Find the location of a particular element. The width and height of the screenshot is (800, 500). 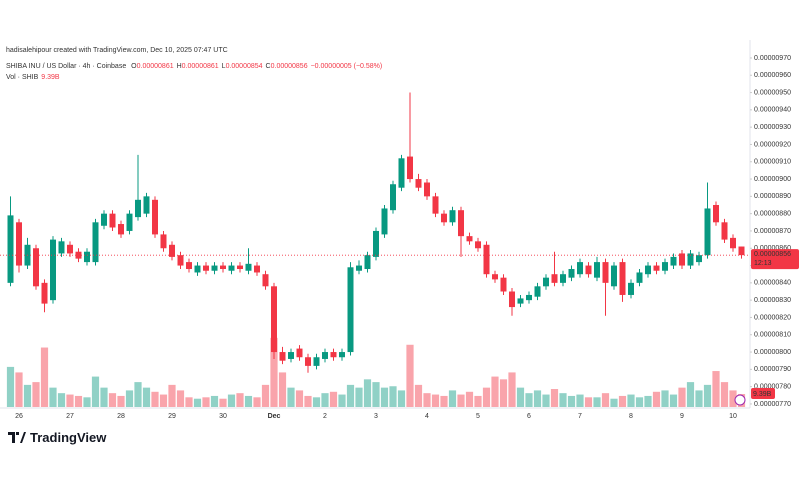

y-tick-label: 0.00000910 is located at coordinates (772, 162).